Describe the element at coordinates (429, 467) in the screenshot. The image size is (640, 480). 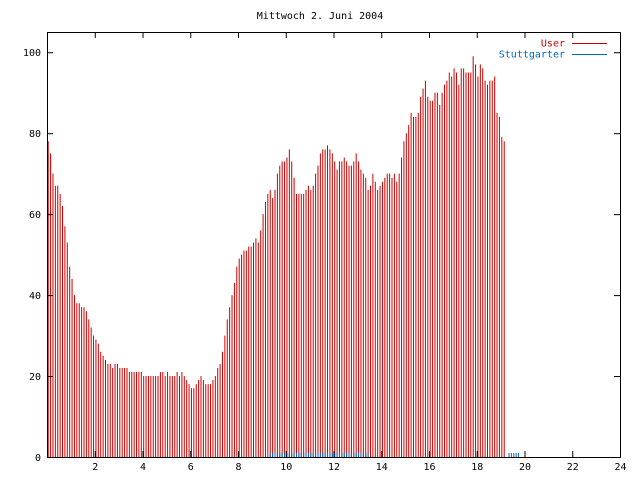
I see `x-tick-label: 16` at that location.